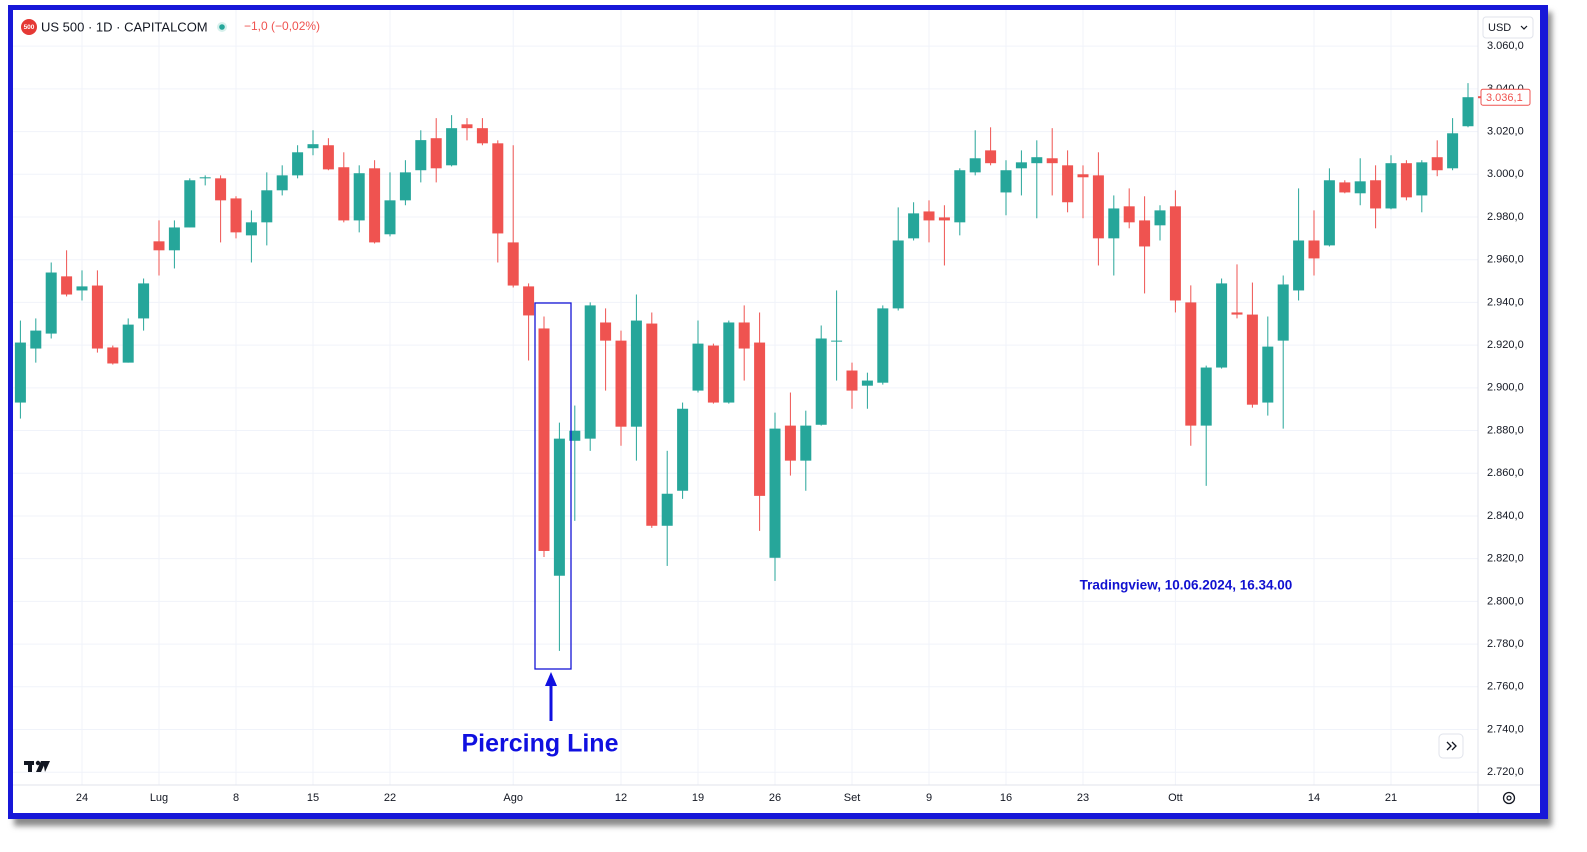 This screenshot has height=852, width=1587. I want to click on currency-select, so click(1508, 27).